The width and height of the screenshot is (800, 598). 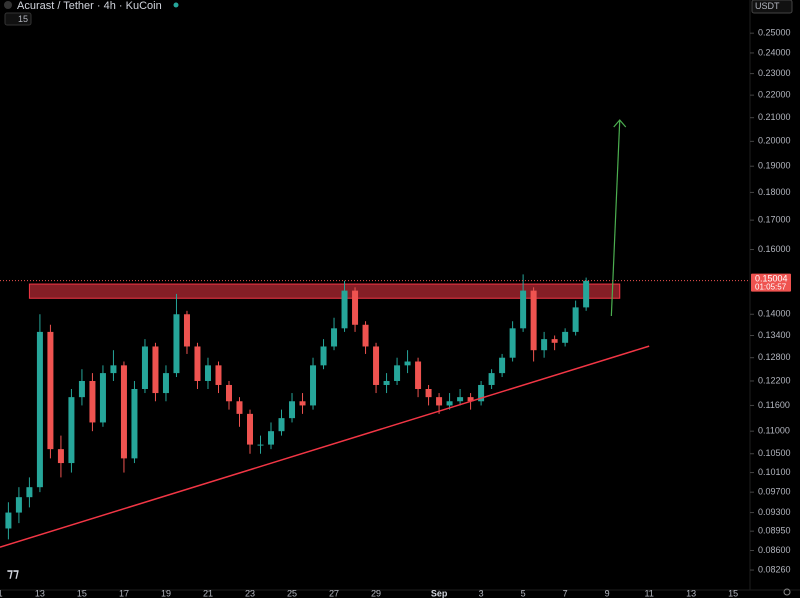 What do you see at coordinates (774, 357) in the screenshot?
I see `y-tick-label: 0.12800` at bounding box center [774, 357].